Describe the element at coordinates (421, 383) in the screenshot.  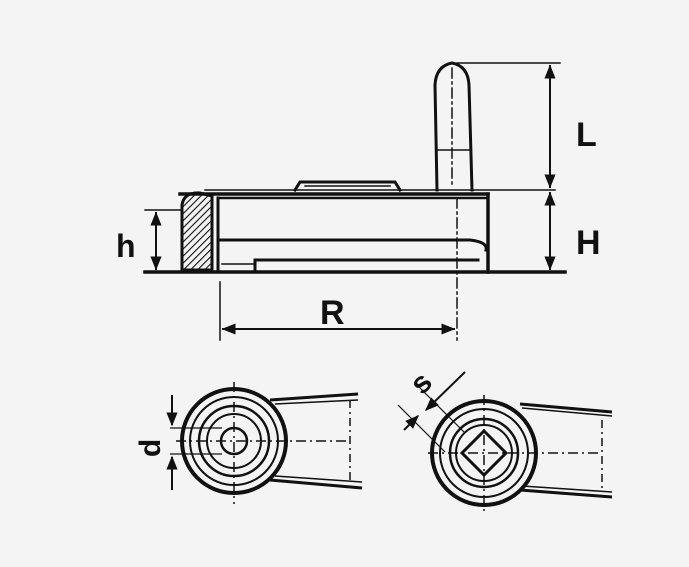
I see `label-s: s` at that location.